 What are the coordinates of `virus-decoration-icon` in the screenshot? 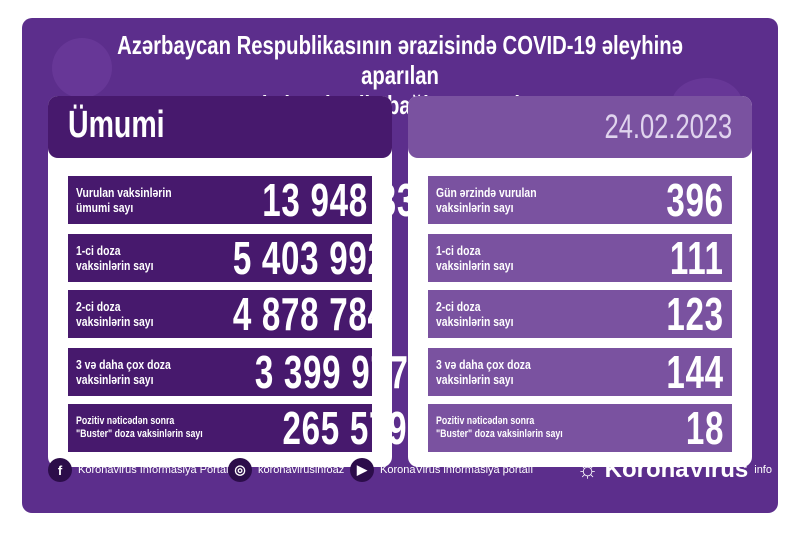 It's located at (82, 68).